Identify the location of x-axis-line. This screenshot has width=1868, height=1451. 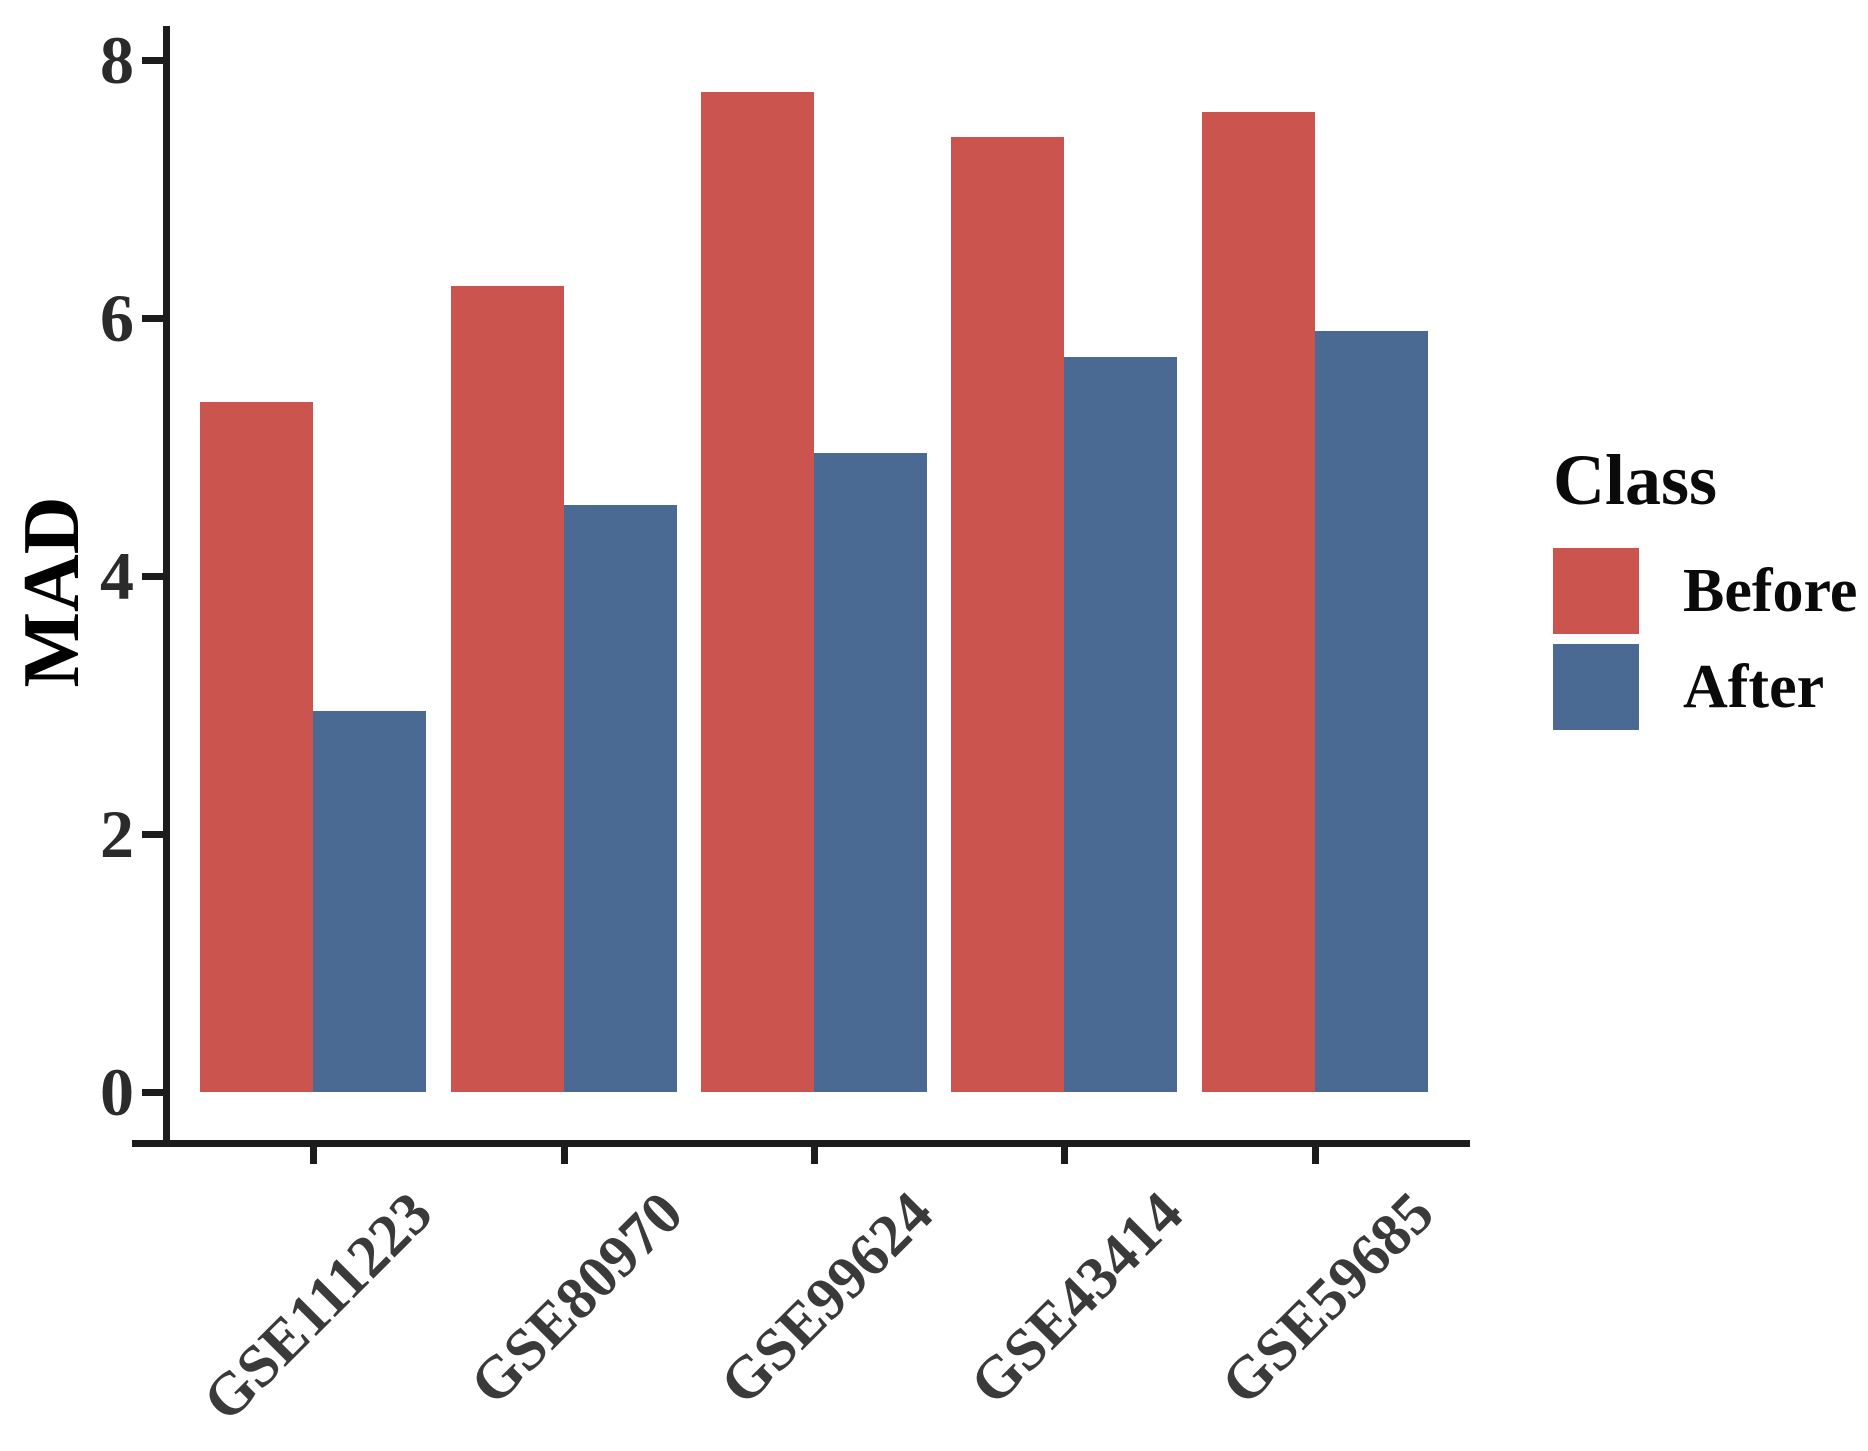
(801, 1143).